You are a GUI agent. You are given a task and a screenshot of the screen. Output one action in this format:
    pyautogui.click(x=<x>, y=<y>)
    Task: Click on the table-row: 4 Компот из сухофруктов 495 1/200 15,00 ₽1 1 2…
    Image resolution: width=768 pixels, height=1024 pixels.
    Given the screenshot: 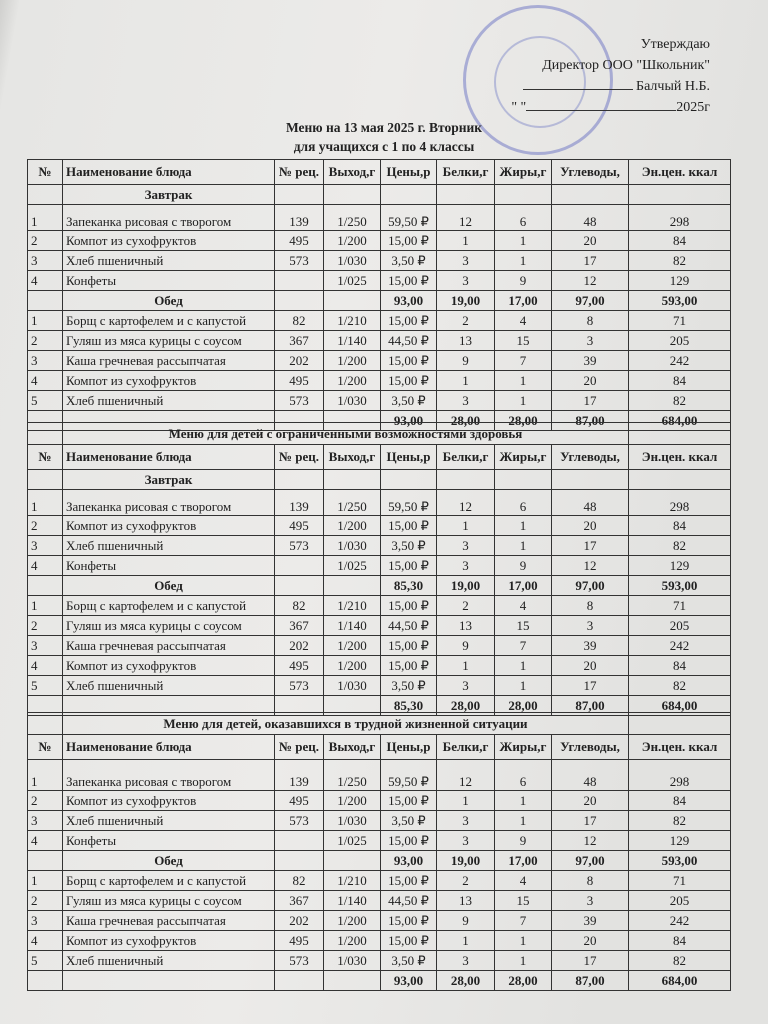 What is the action you would take?
    pyautogui.click(x=379, y=380)
    